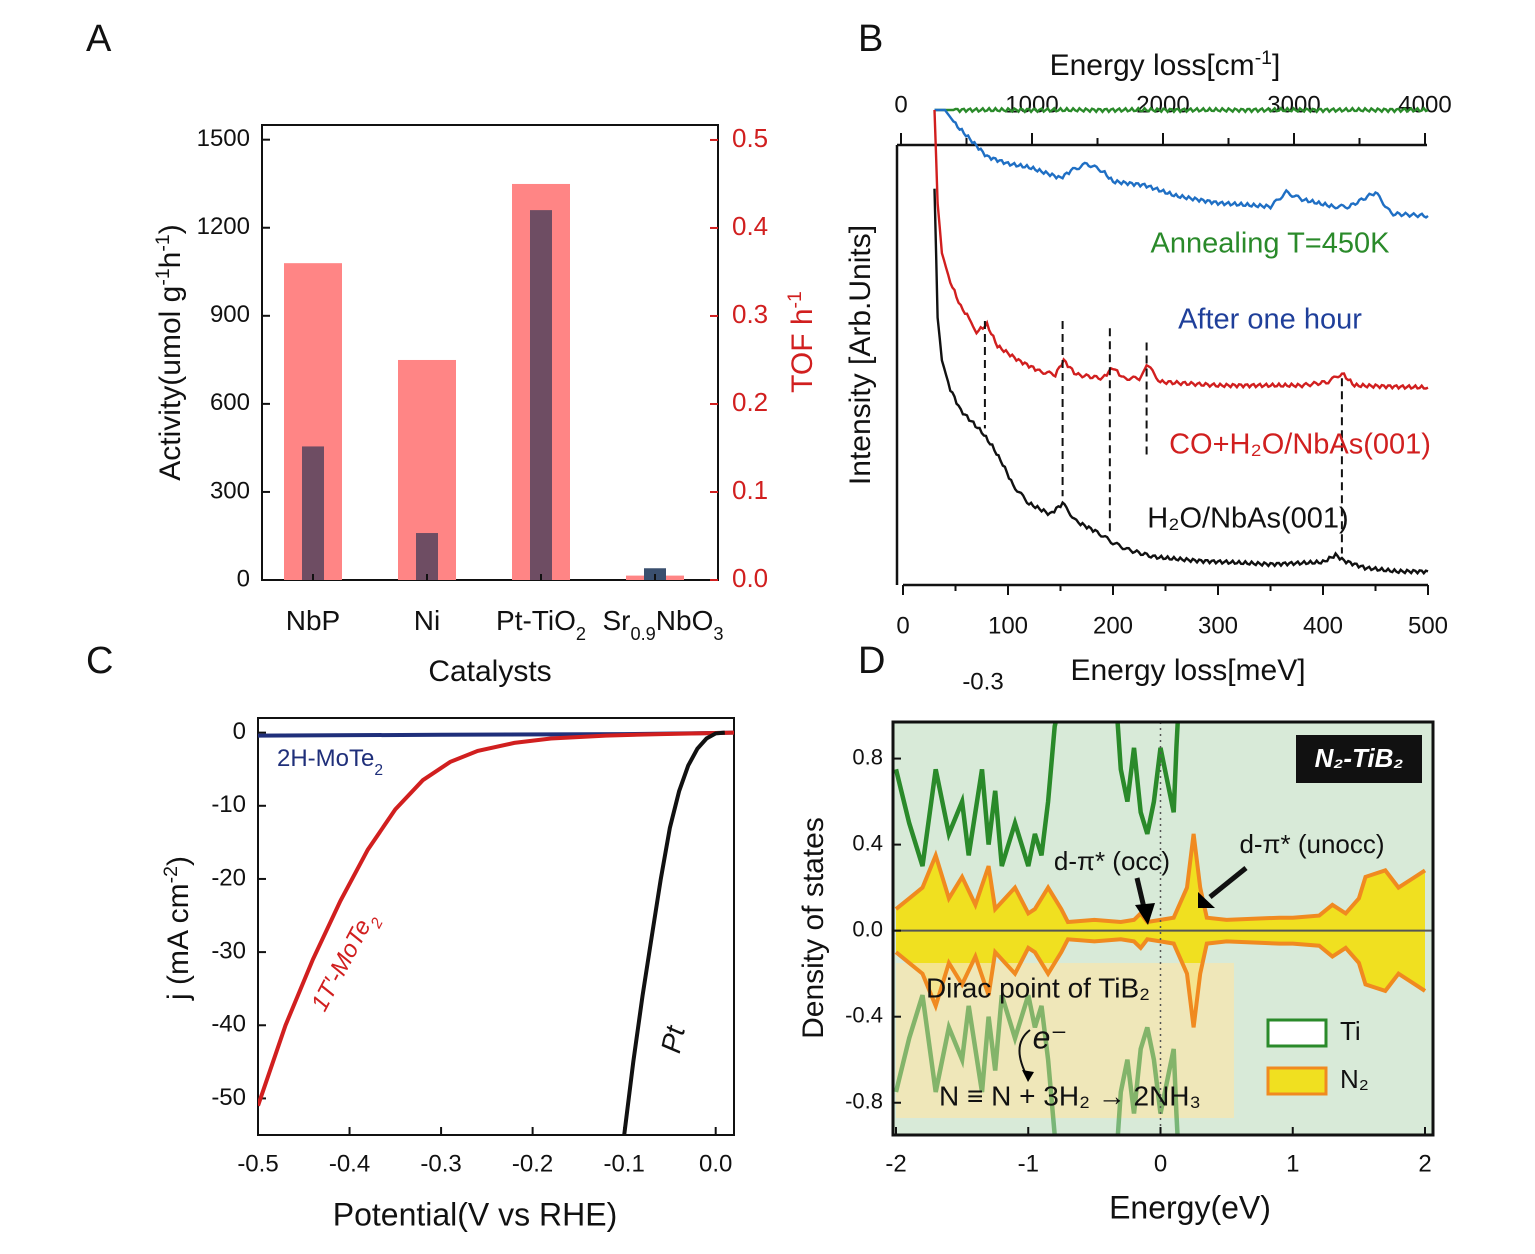 This screenshot has height=1254, width=1535. What do you see at coordinates (1300, 445) in the screenshot?
I see `series-label-2: CO+H₂O/NbAs(001)` at bounding box center [1300, 445].